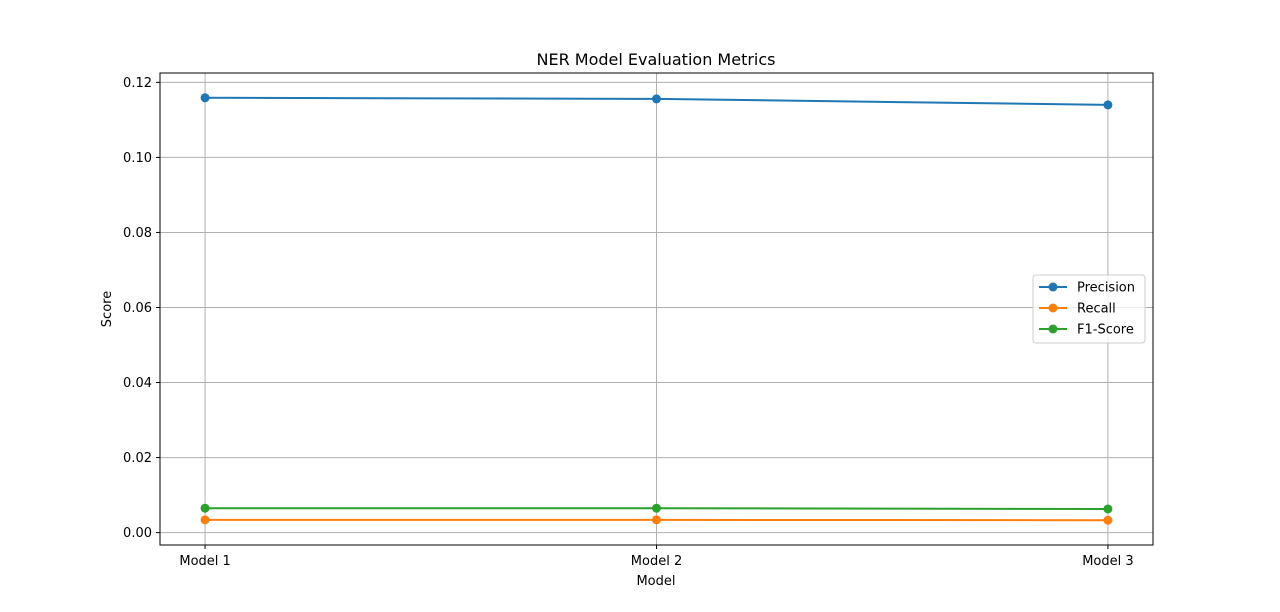 The width and height of the screenshot is (1280, 612). I want to click on legend-marker-recall, so click(1053, 308).